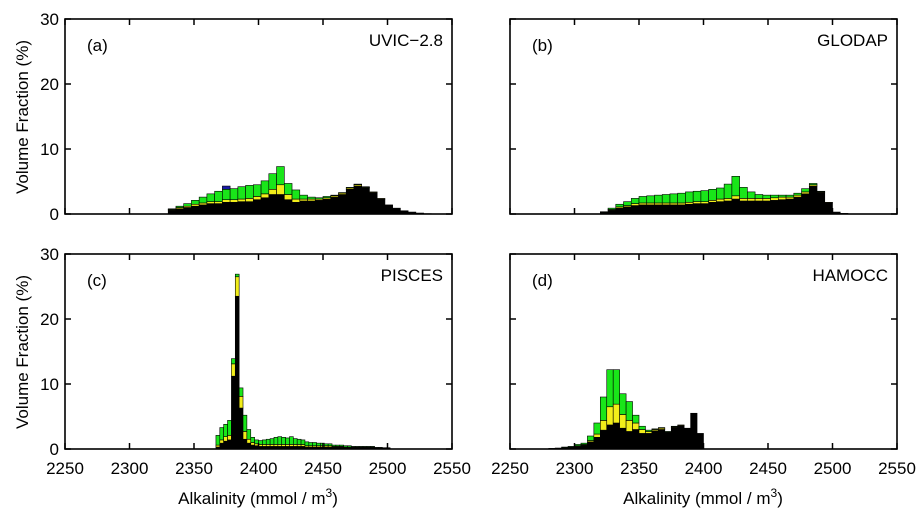 The width and height of the screenshot is (922, 511). What do you see at coordinates (797, 194) in the screenshot?
I see `panel-b-bar-25-green` at bounding box center [797, 194].